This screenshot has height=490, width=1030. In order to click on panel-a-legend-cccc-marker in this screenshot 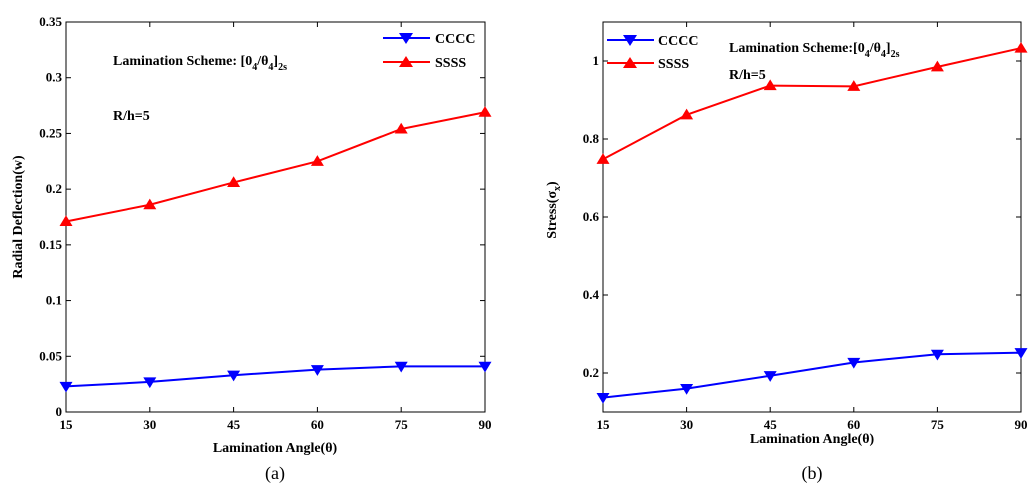, I will do `click(406, 38)`.